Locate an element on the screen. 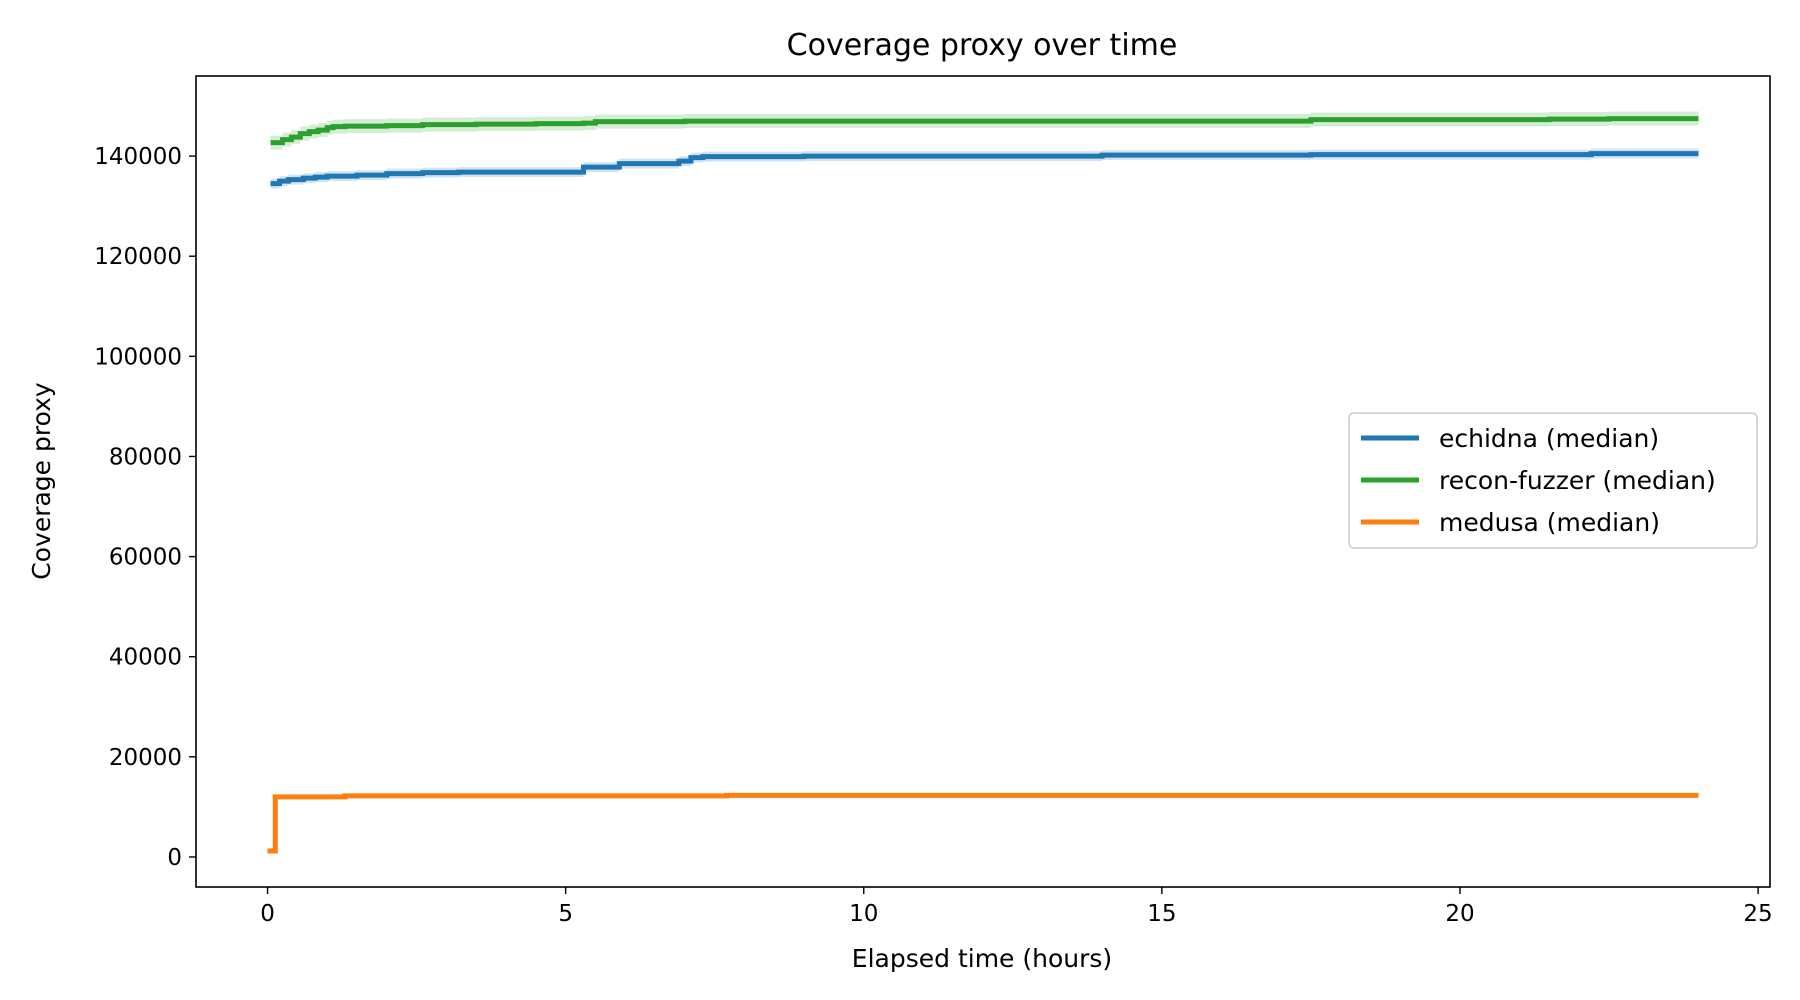  y-tick-label: 40000 is located at coordinates (145, 658).